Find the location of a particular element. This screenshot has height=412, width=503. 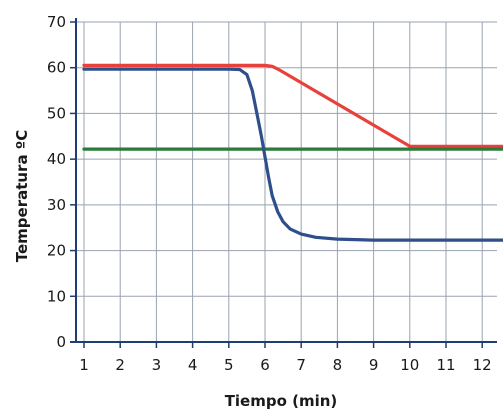

x-tick-label-11: 11 is located at coordinates (445, 365).